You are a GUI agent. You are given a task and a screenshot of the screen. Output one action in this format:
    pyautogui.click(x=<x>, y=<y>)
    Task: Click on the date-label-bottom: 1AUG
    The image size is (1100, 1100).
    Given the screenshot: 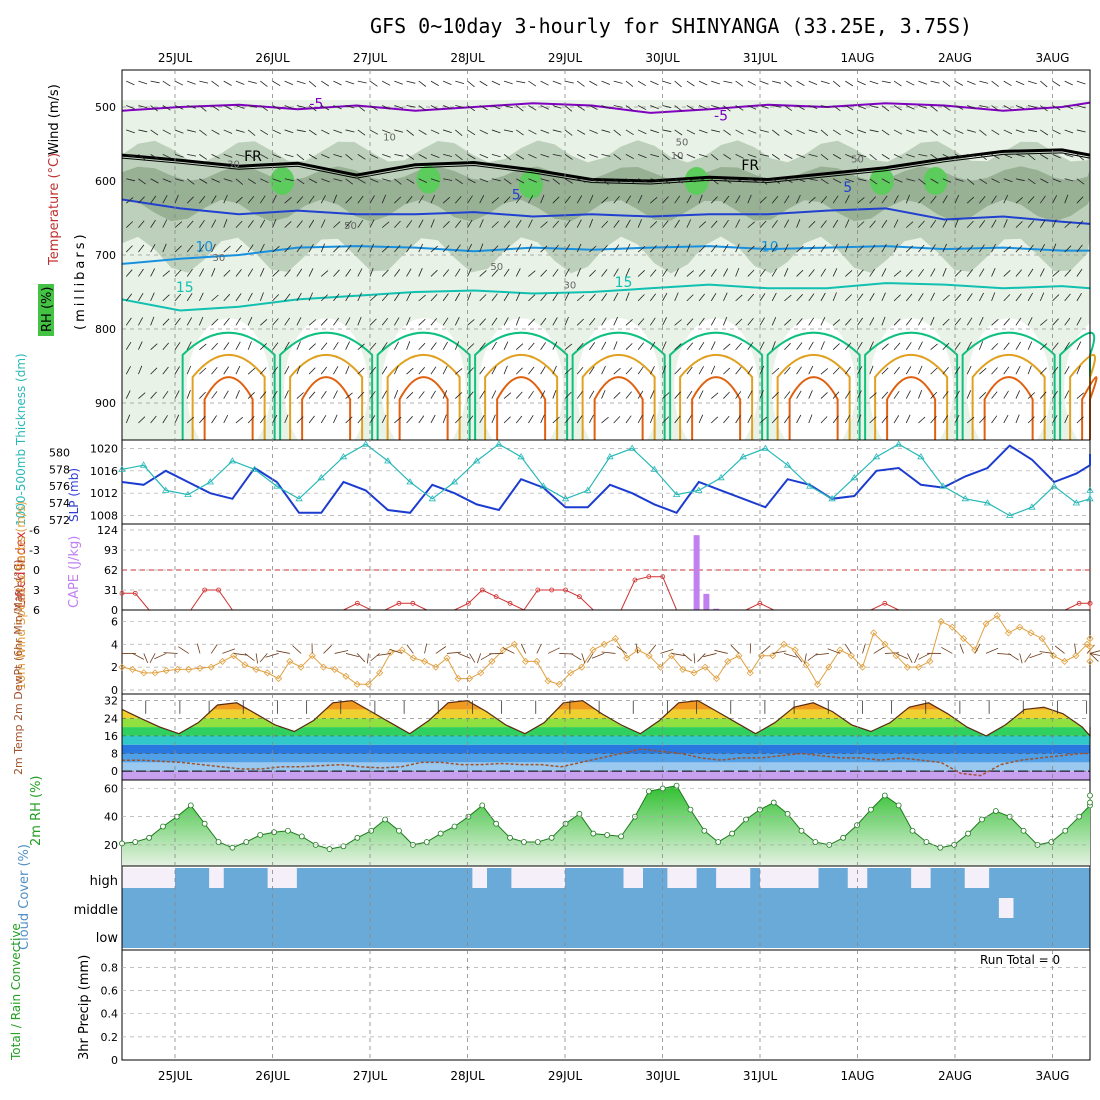 What is the action you would take?
    pyautogui.click(x=858, y=1076)
    